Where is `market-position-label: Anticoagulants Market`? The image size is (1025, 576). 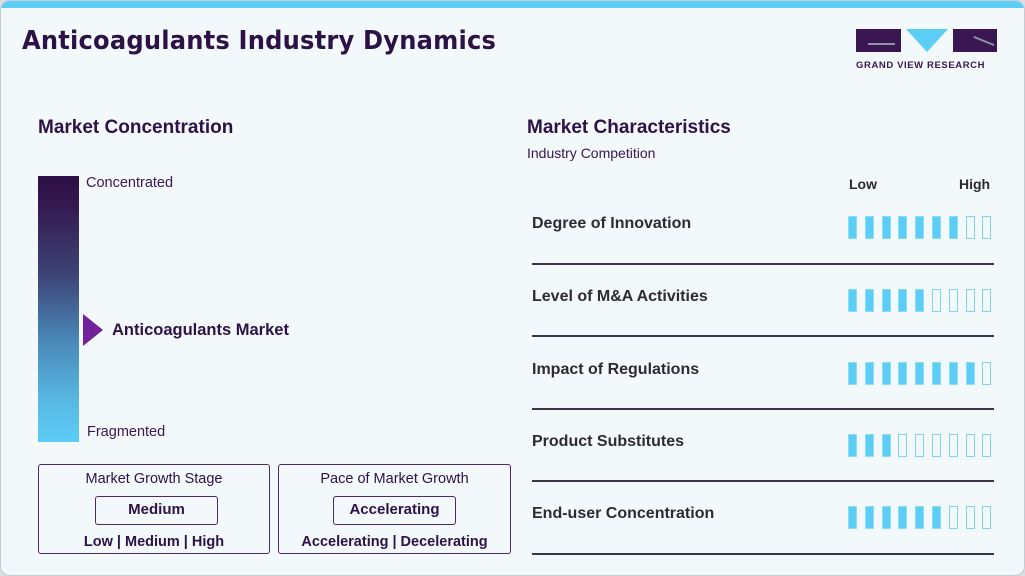 market-position-label: Anticoagulants Market is located at coordinates (200, 330).